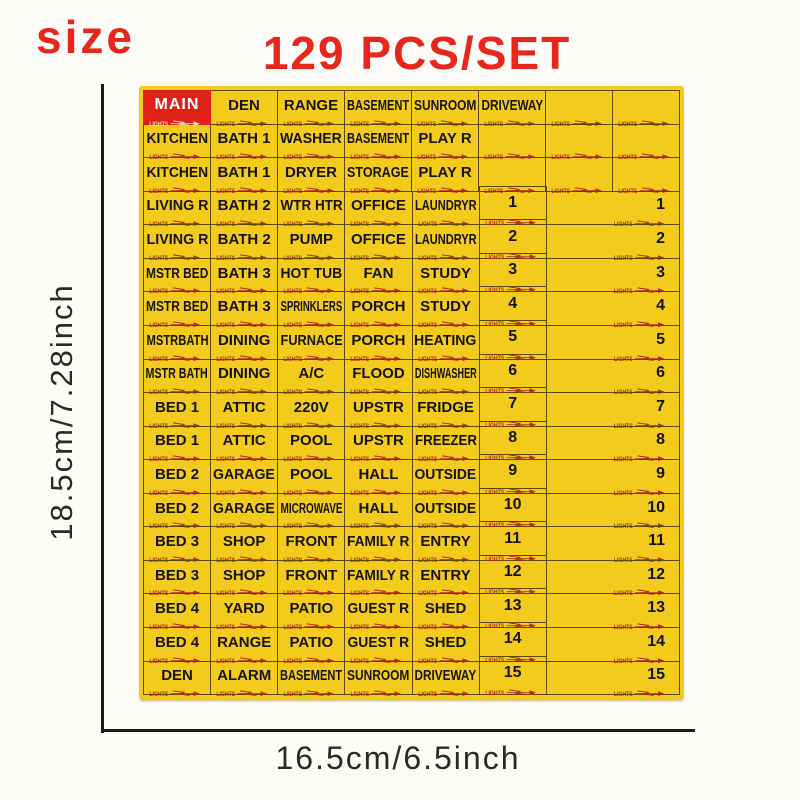 This screenshot has width=800, height=800. What do you see at coordinates (512, 676) in the screenshot?
I see `sticker-cell-number: 15 LIGHTS` at bounding box center [512, 676].